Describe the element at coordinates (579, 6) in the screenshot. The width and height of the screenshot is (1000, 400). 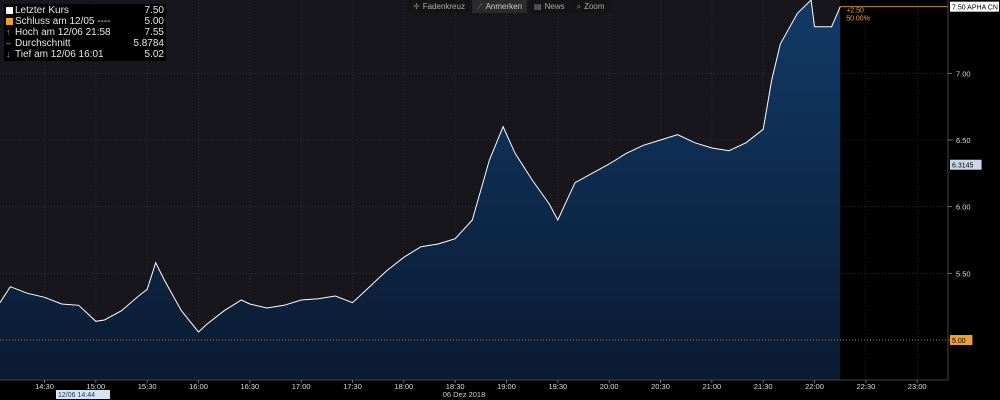
I see `zoom-icon: ⌕` at that location.